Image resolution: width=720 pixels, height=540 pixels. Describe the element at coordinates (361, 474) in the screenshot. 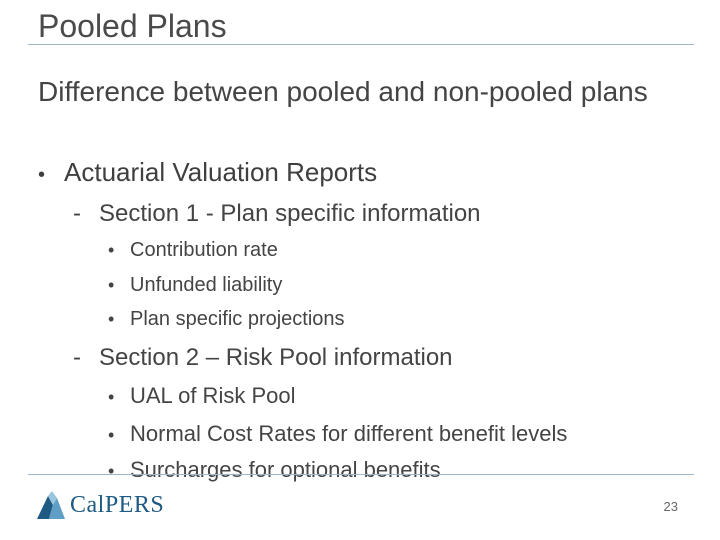

I see `footer-rule` at that location.